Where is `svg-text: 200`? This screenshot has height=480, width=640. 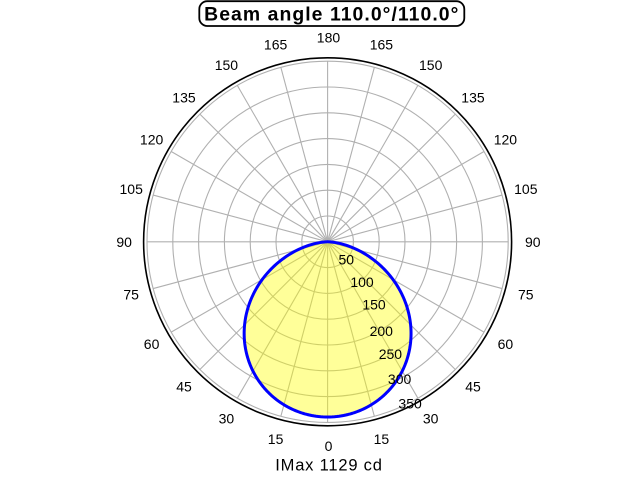 svg-text: 200 is located at coordinates (382, 331).